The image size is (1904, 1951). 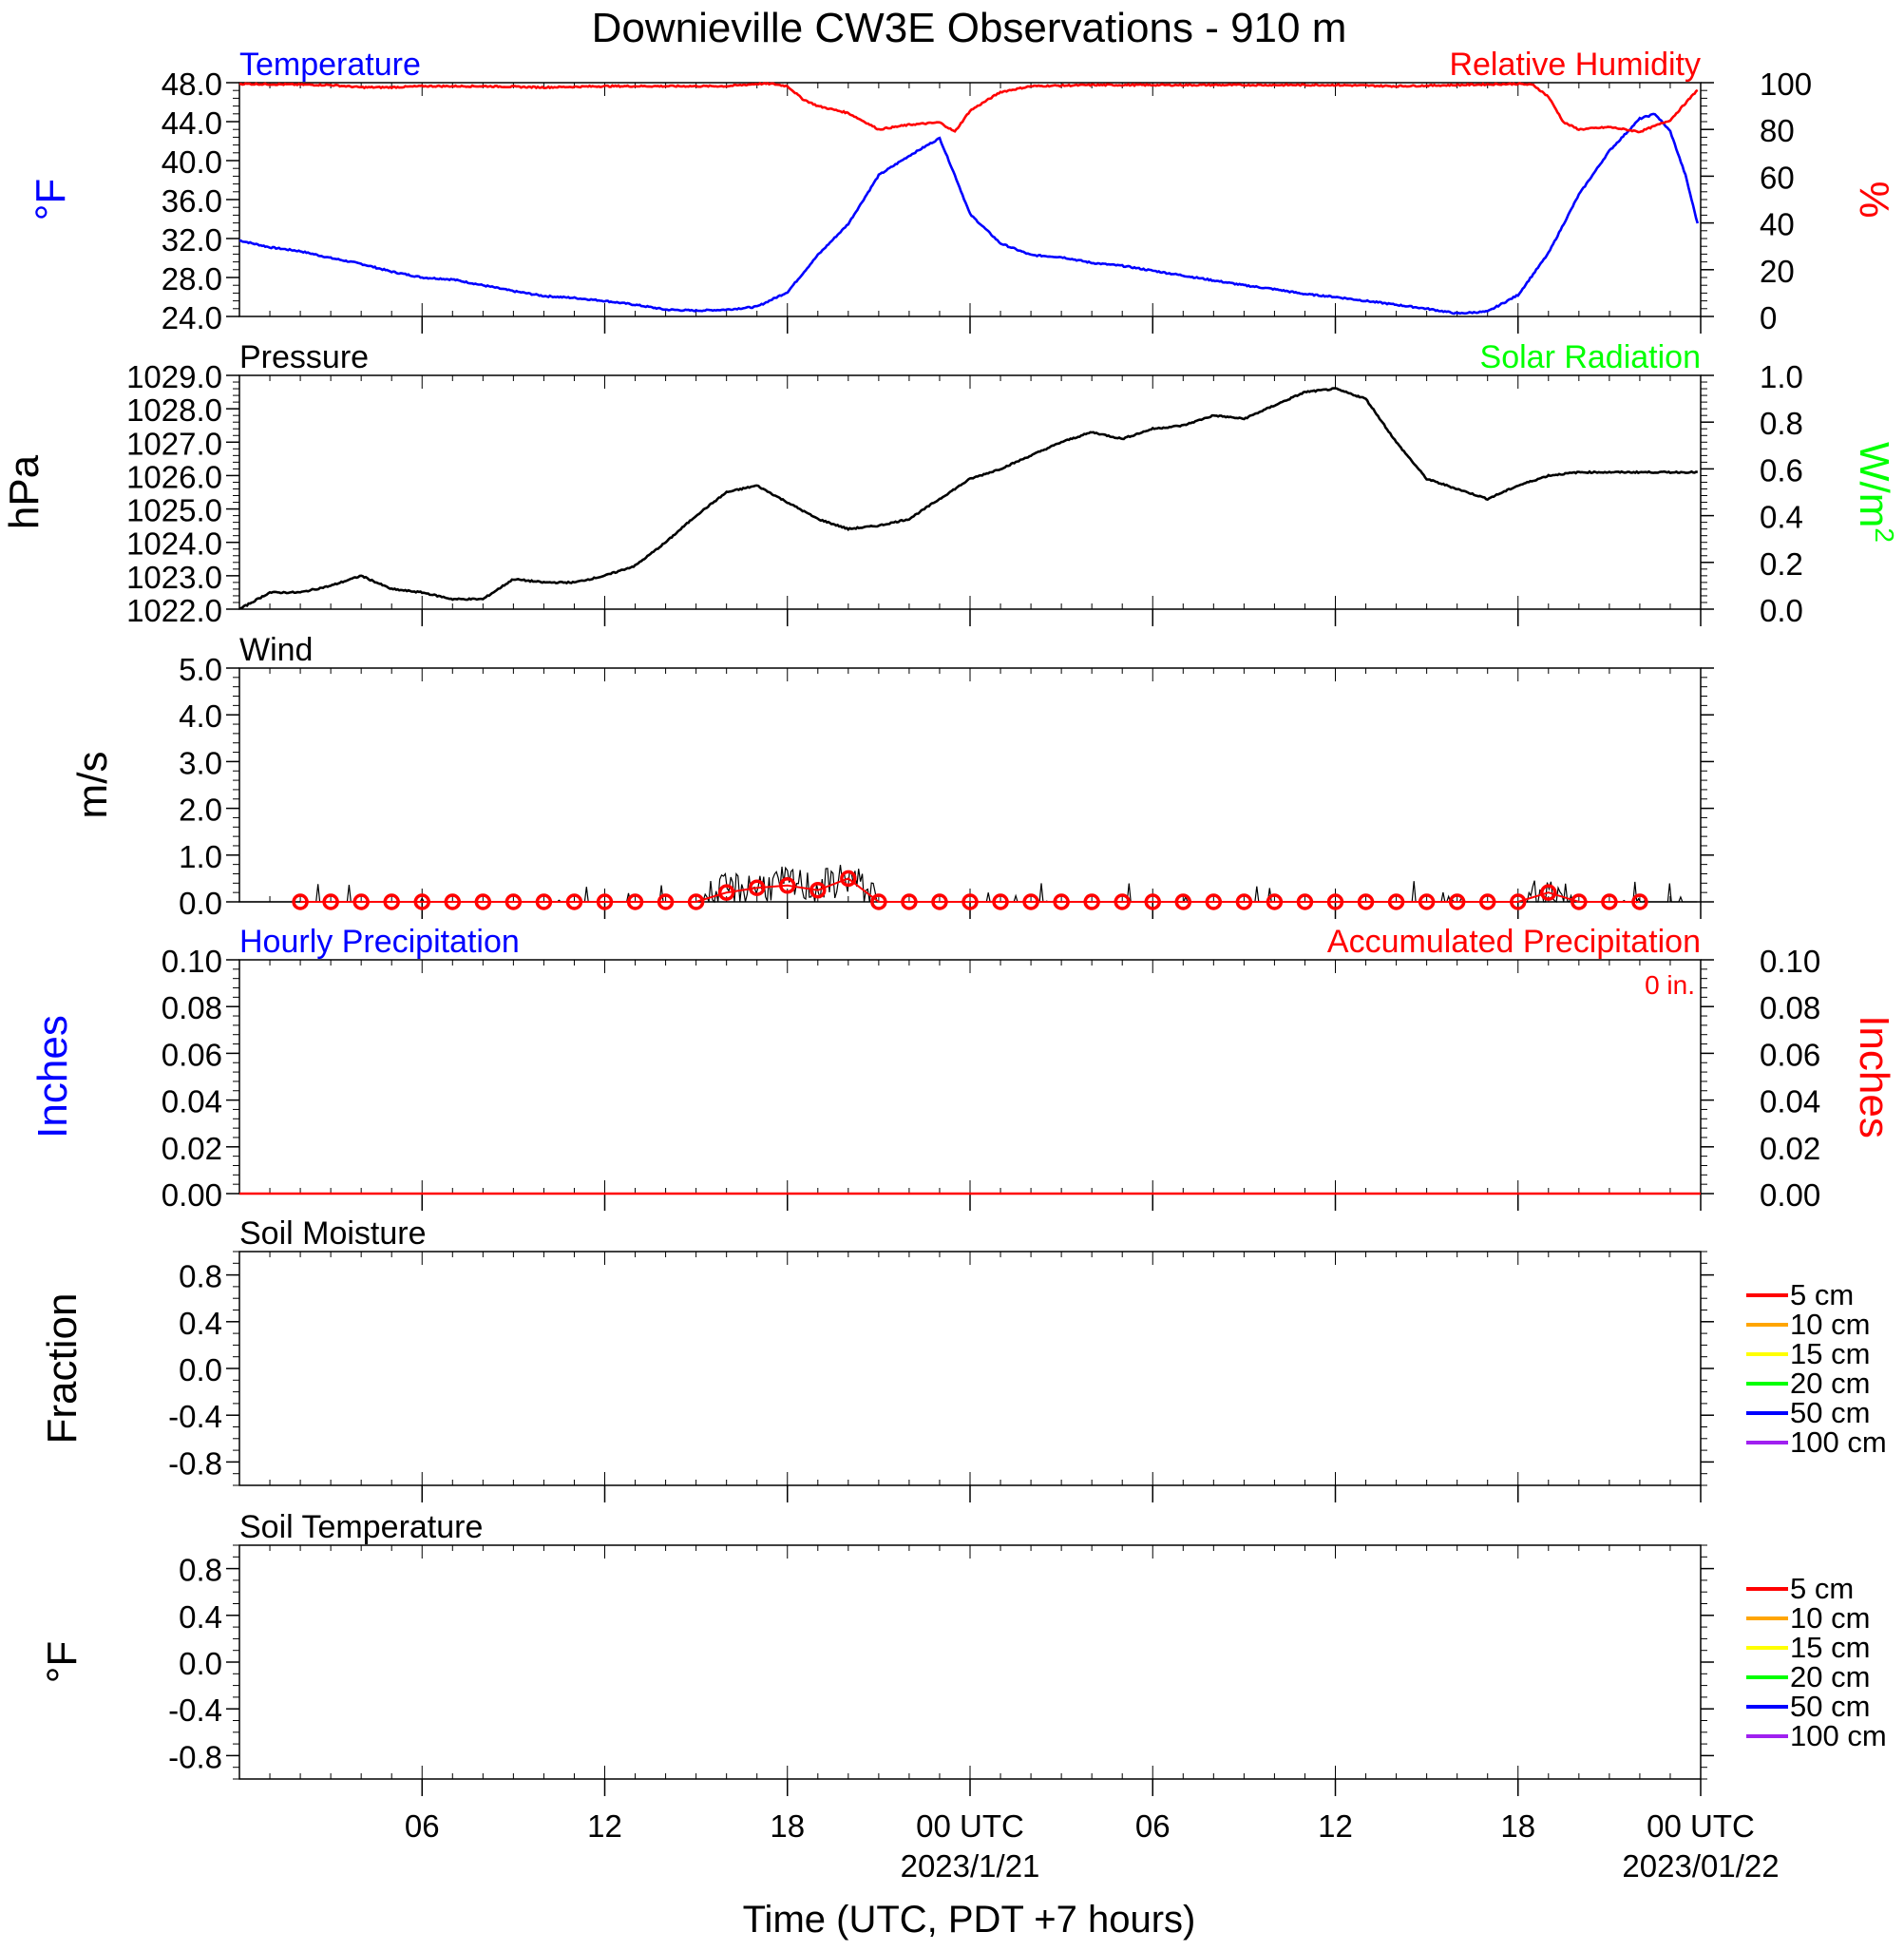 I want to click on panel-3: 0.0 1.0 2.0 3.0 4.0 5.0 Wind m/s, so click(x=891, y=776).